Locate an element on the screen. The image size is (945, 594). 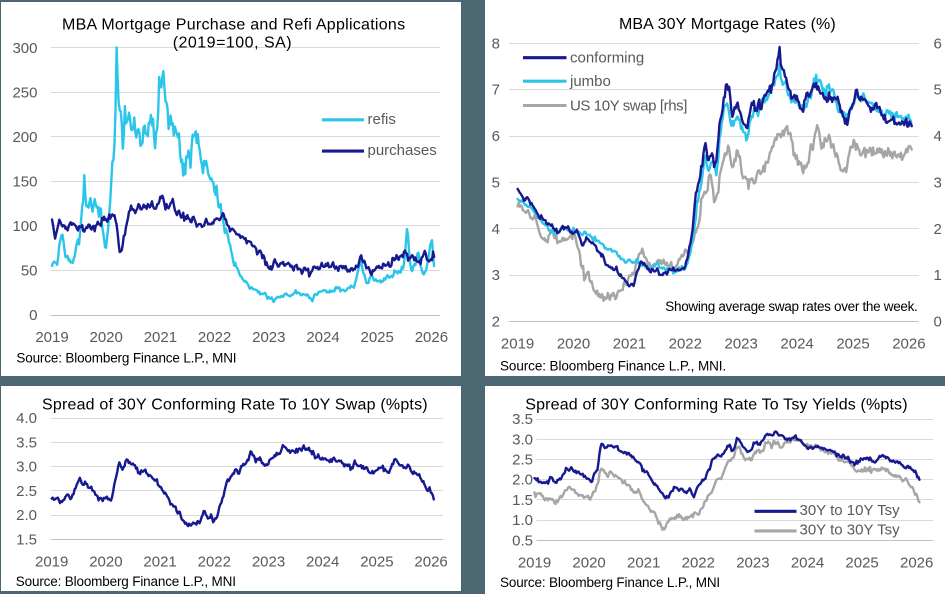
svg-text: jumbo is located at coordinates (590, 81).